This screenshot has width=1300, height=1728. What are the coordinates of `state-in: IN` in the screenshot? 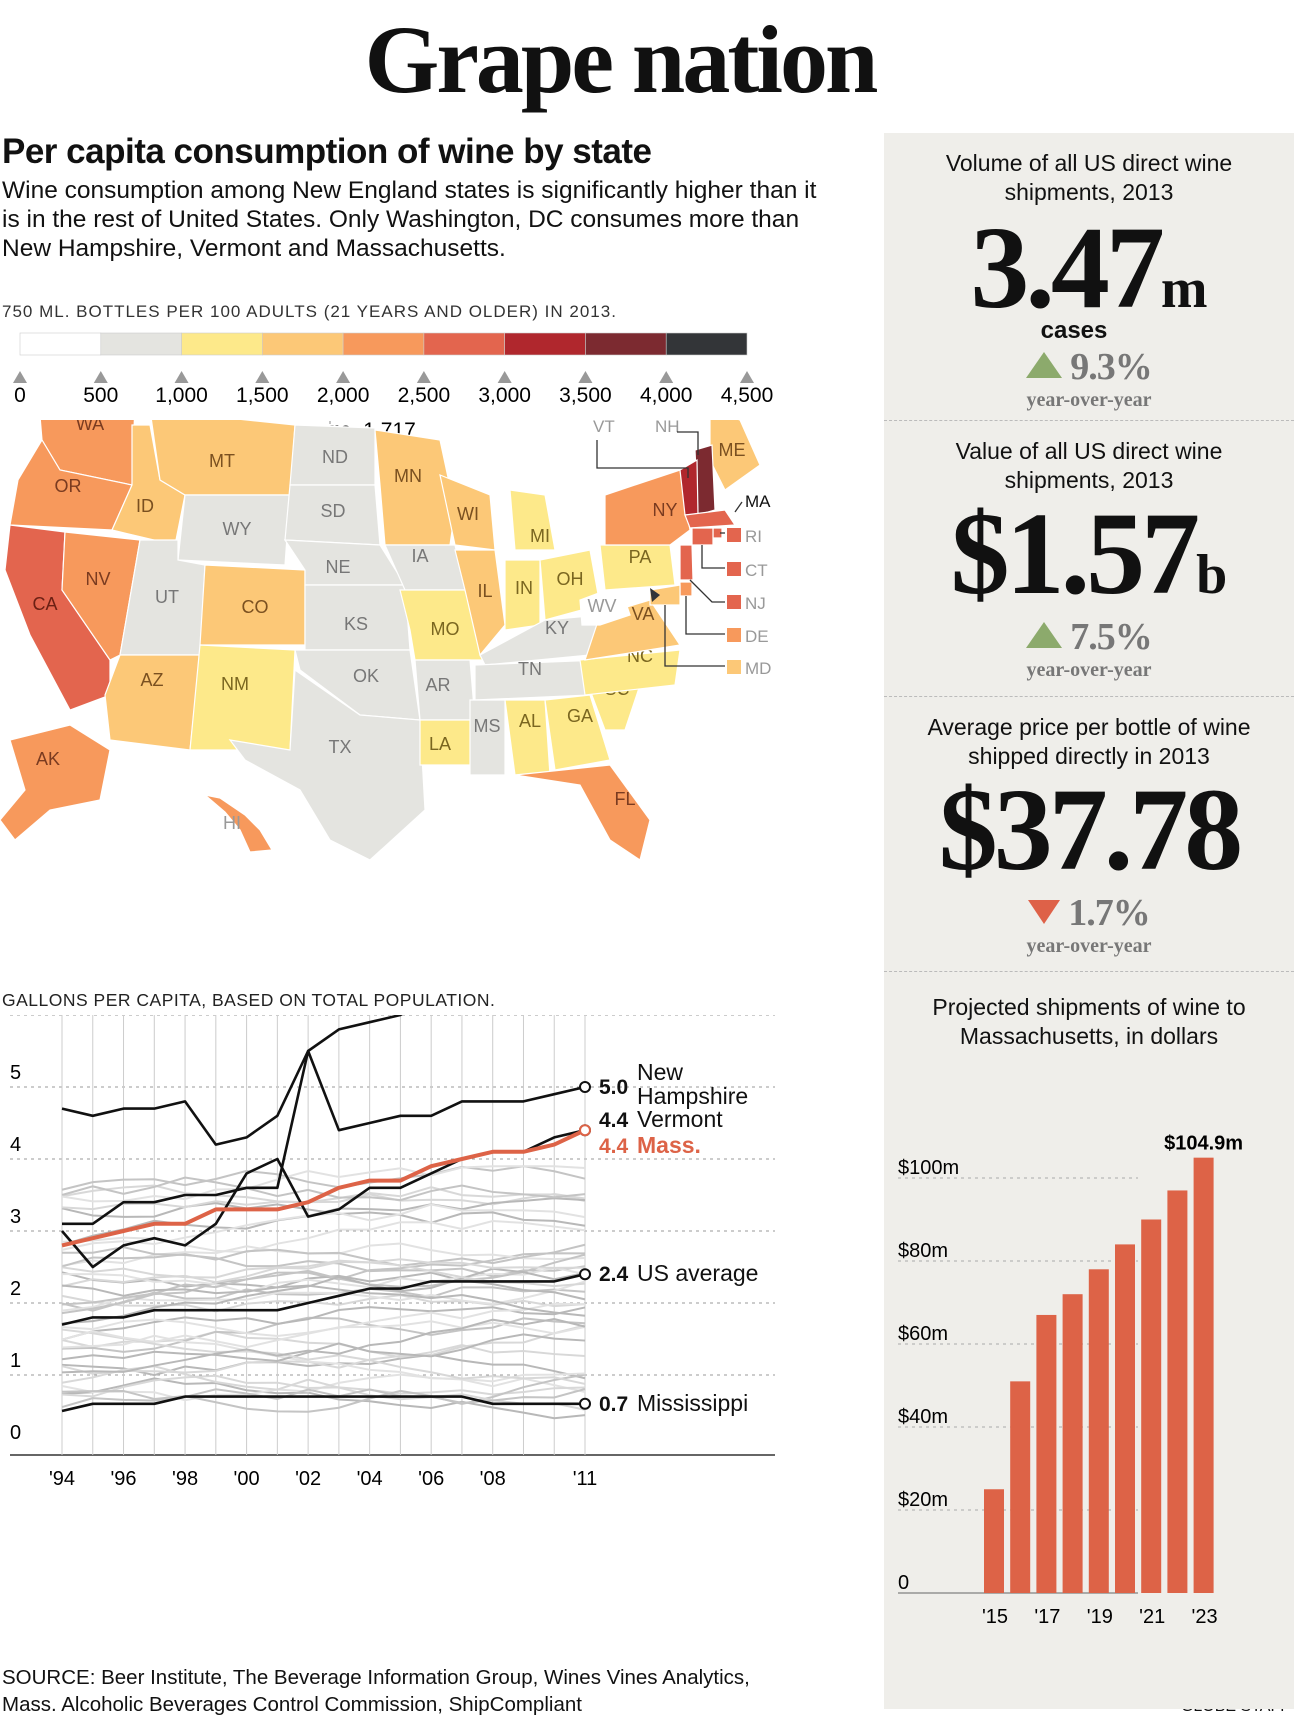 It's located at (522, 595).